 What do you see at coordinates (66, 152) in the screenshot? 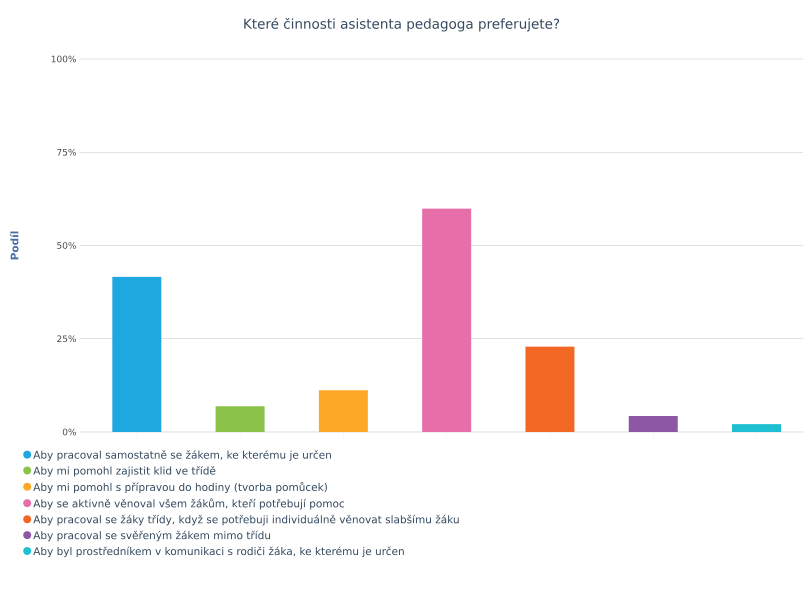
I see `y-tick-label: 75%` at bounding box center [66, 152].